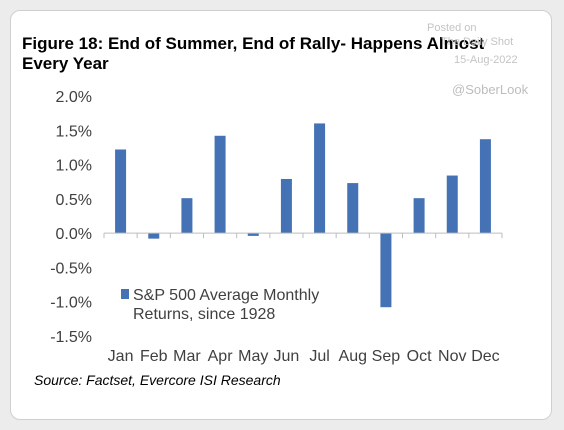 The image size is (564, 430). What do you see at coordinates (71, 337) in the screenshot?
I see `y-tick-label: -1.5%` at bounding box center [71, 337].